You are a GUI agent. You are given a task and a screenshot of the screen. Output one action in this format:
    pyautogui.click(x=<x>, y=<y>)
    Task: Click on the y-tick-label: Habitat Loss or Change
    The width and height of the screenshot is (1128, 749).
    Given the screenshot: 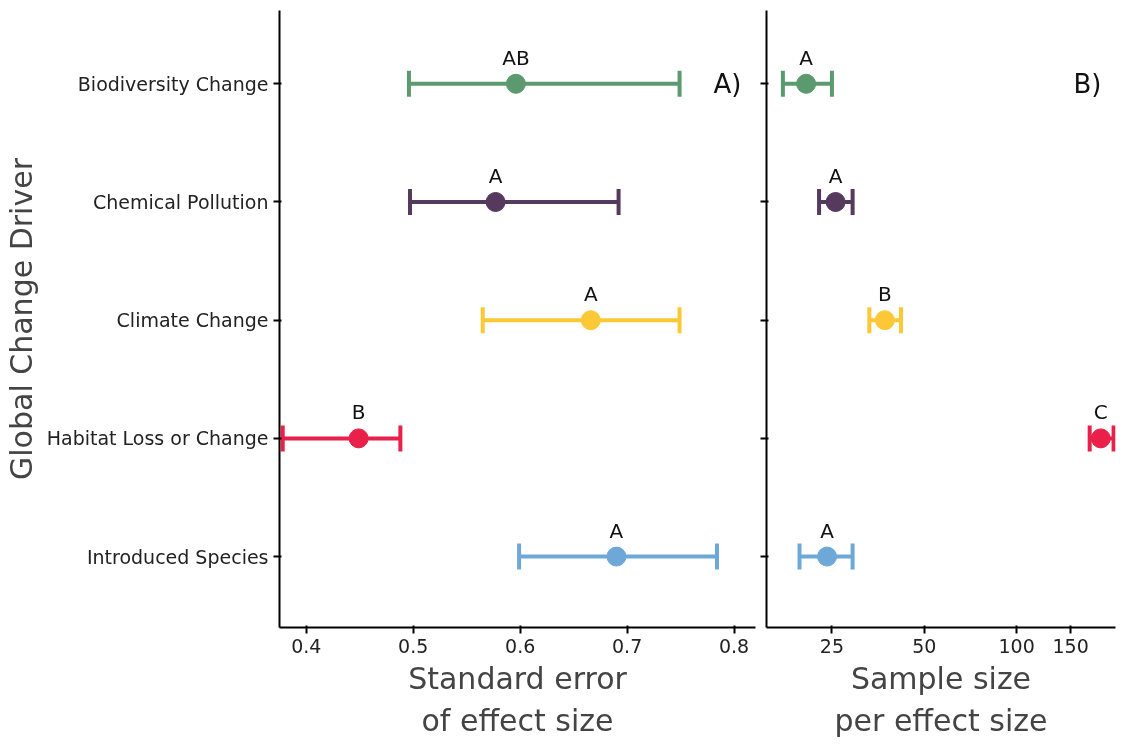 What is the action you would take?
    pyautogui.click(x=157, y=438)
    